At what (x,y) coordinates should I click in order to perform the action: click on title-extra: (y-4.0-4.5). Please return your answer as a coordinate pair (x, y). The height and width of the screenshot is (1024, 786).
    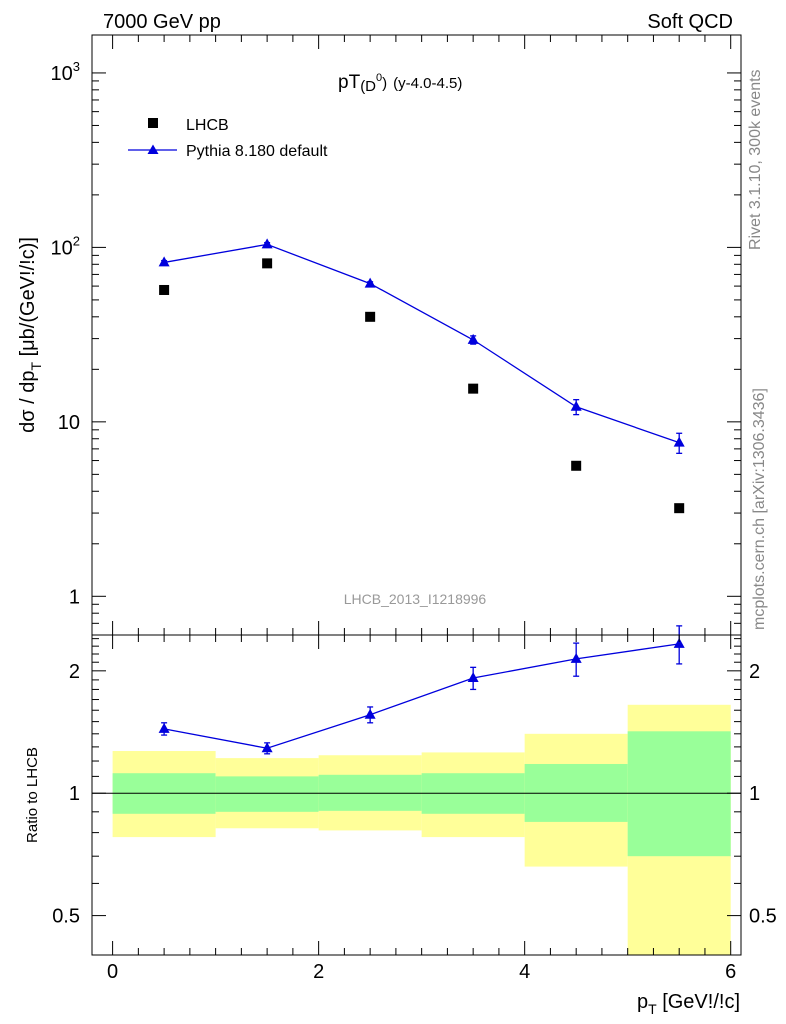
    Looking at the image, I should click on (427, 83).